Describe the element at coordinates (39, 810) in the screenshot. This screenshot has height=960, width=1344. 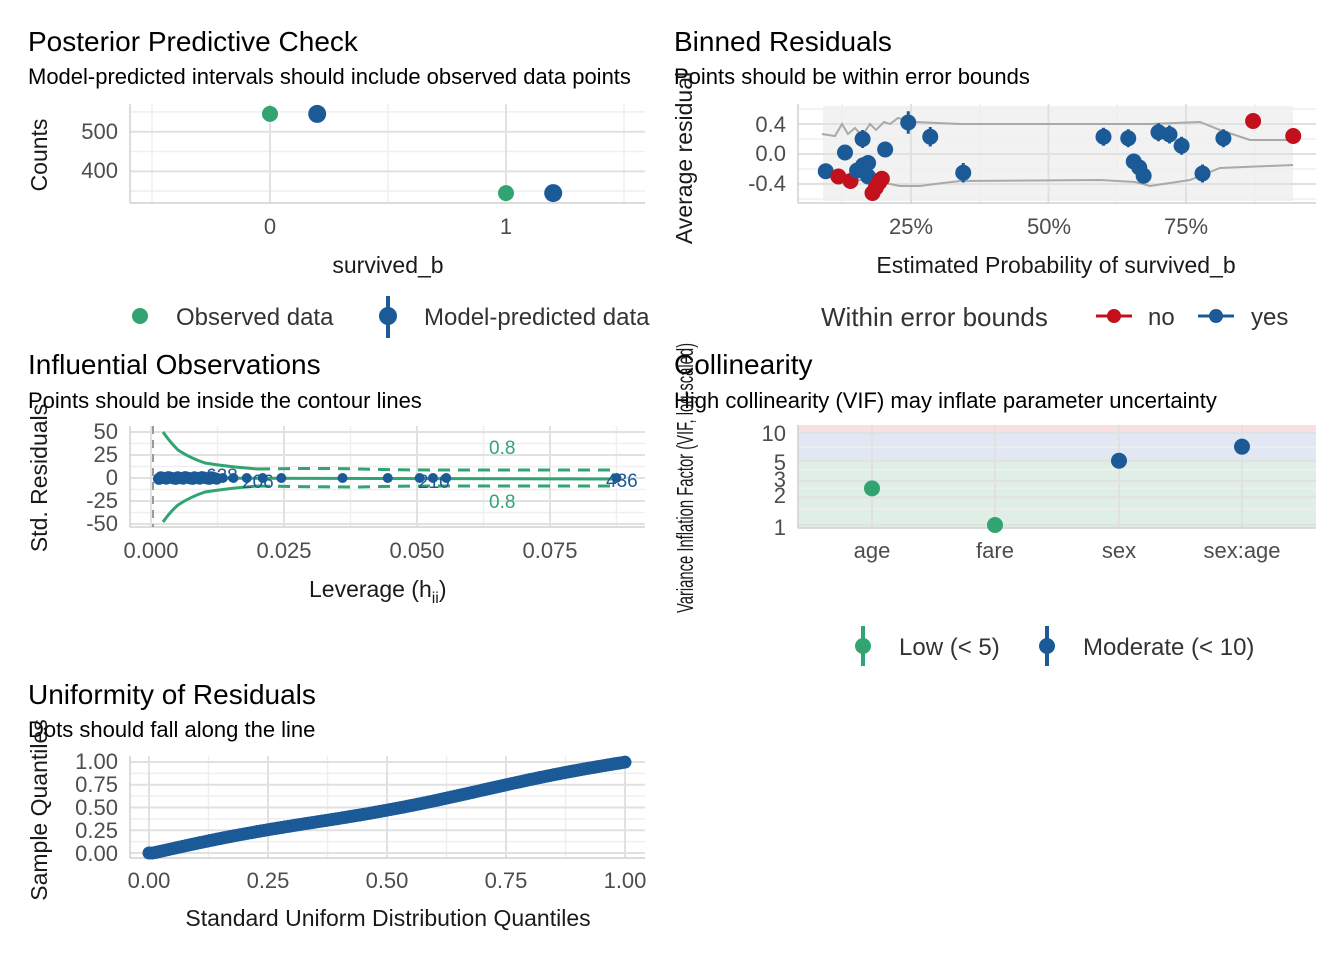
I see `qq-ylabel: Sample Quantiles` at that location.